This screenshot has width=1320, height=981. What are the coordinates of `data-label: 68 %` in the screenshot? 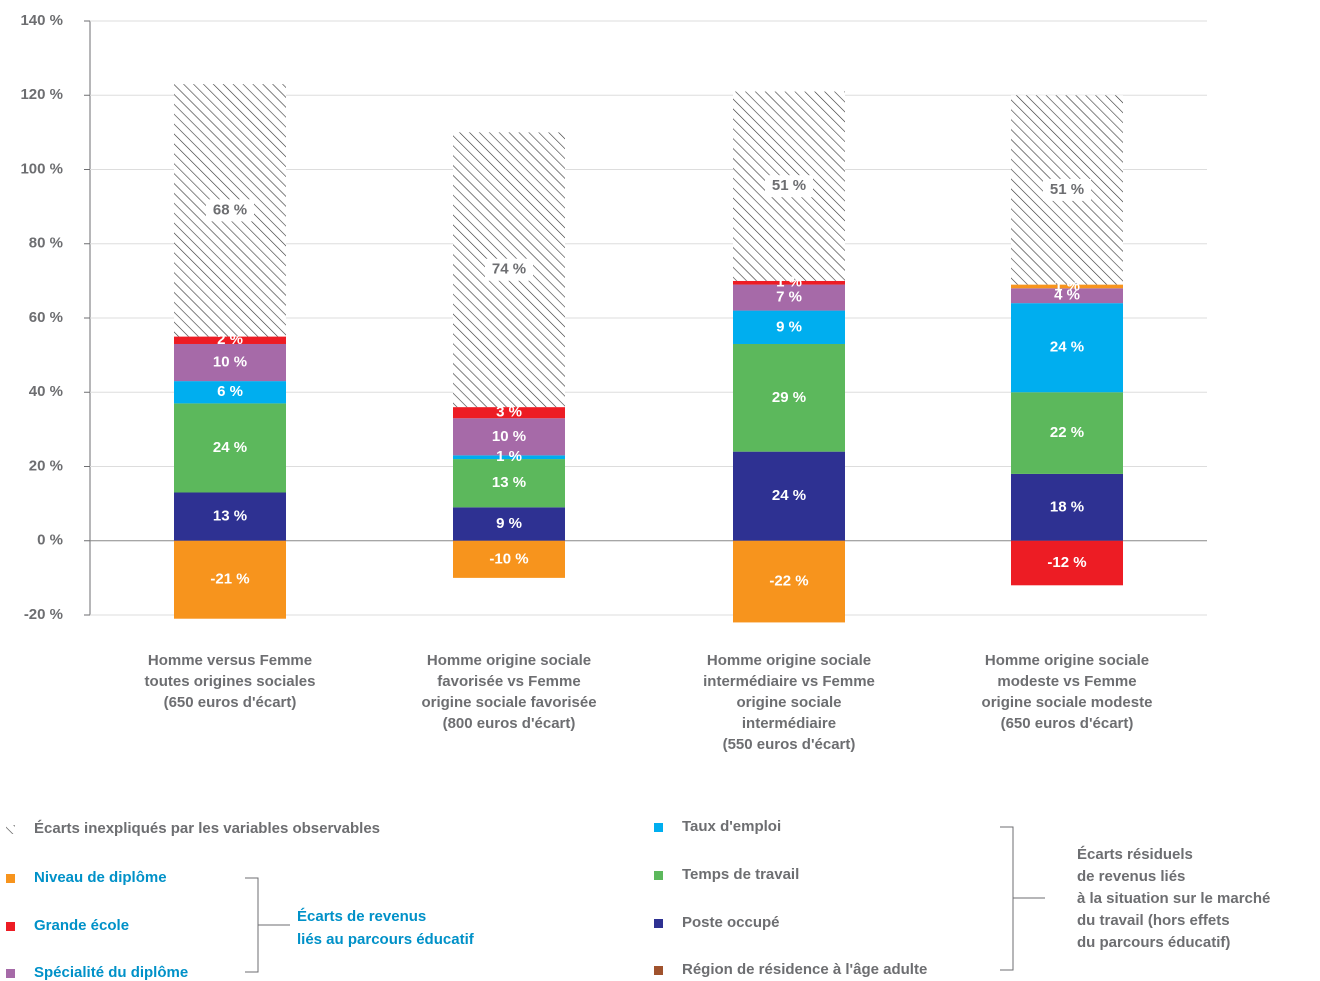 It's located at (230, 209).